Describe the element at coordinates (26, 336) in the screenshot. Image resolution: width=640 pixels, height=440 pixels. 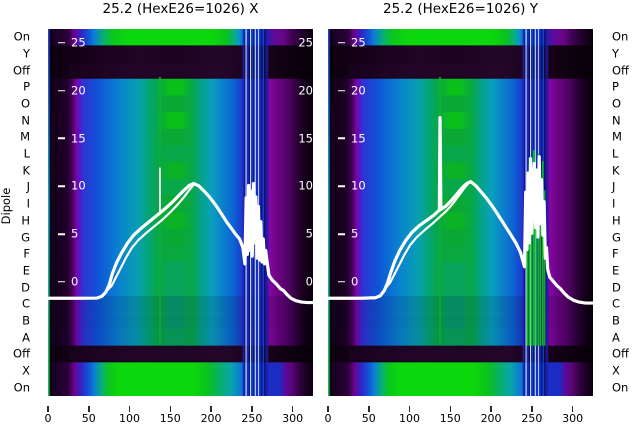
I see `row-label: A` at that location.